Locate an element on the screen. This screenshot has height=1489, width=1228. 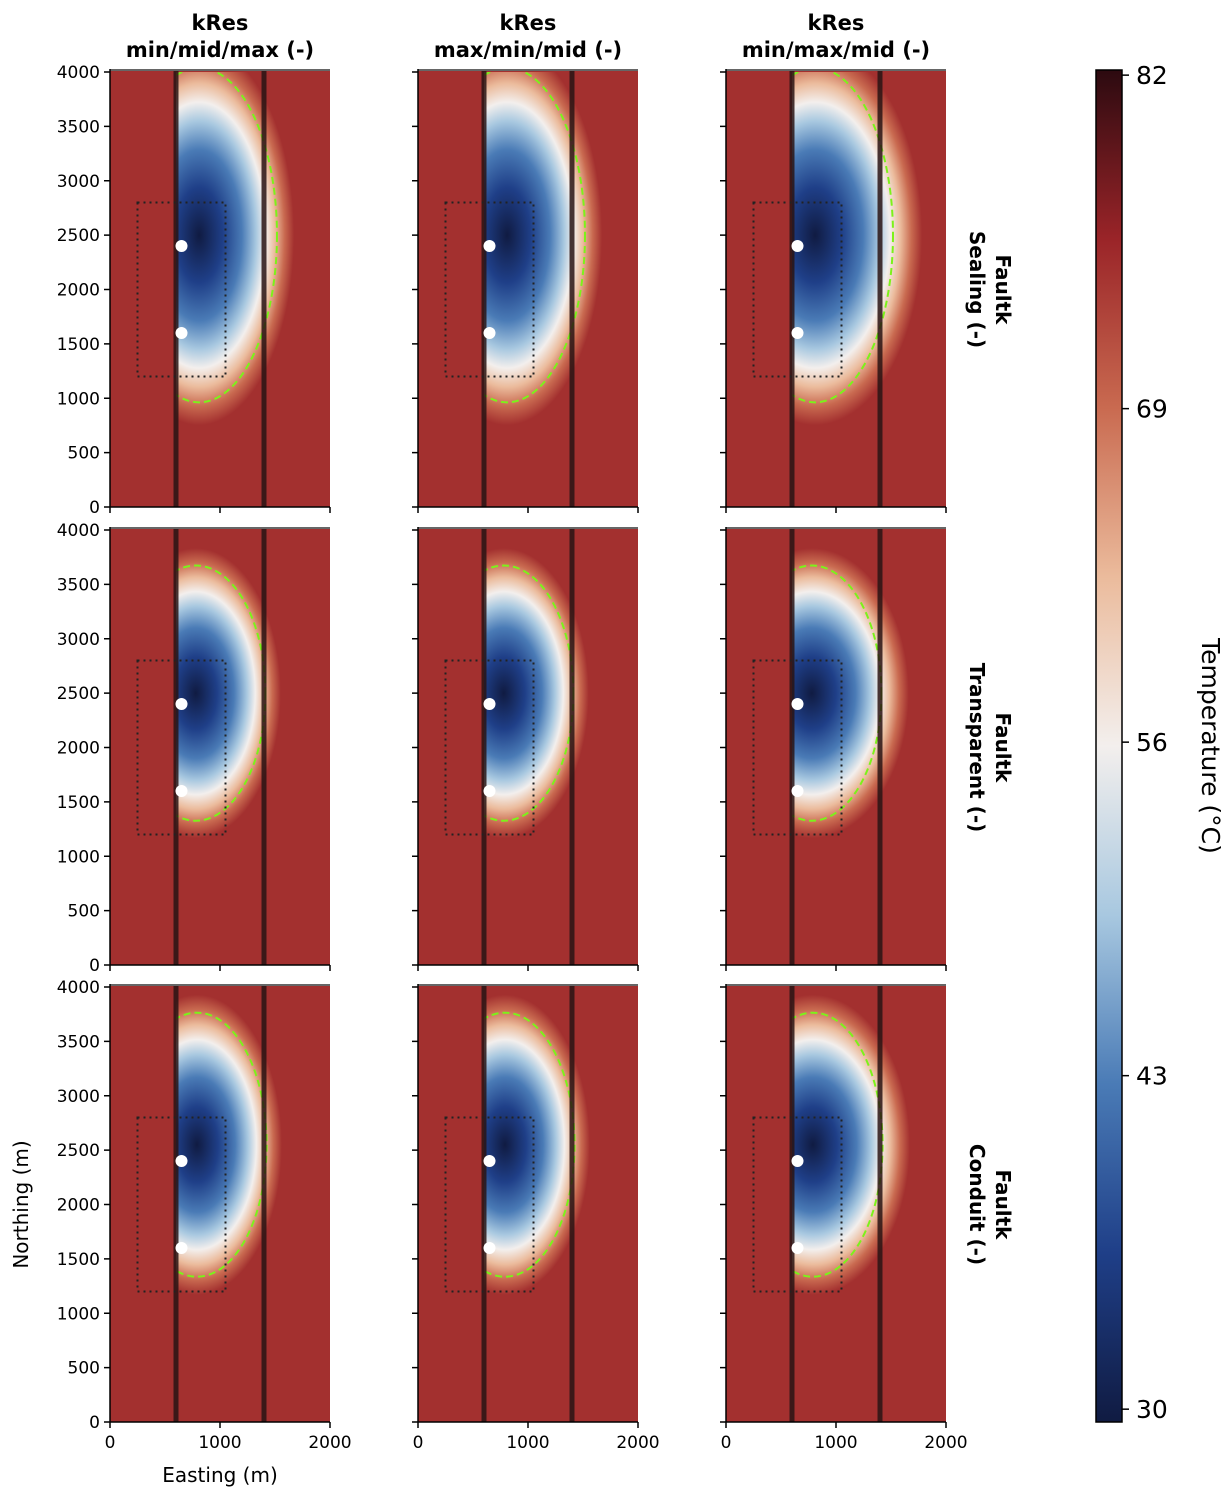
column-title: min/max/mid (-) is located at coordinates (836, 50).